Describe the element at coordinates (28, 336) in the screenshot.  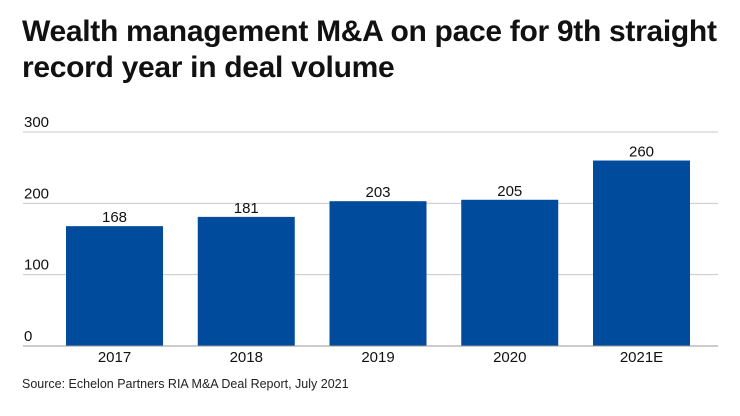
I see `y-tick-label: 0` at that location.